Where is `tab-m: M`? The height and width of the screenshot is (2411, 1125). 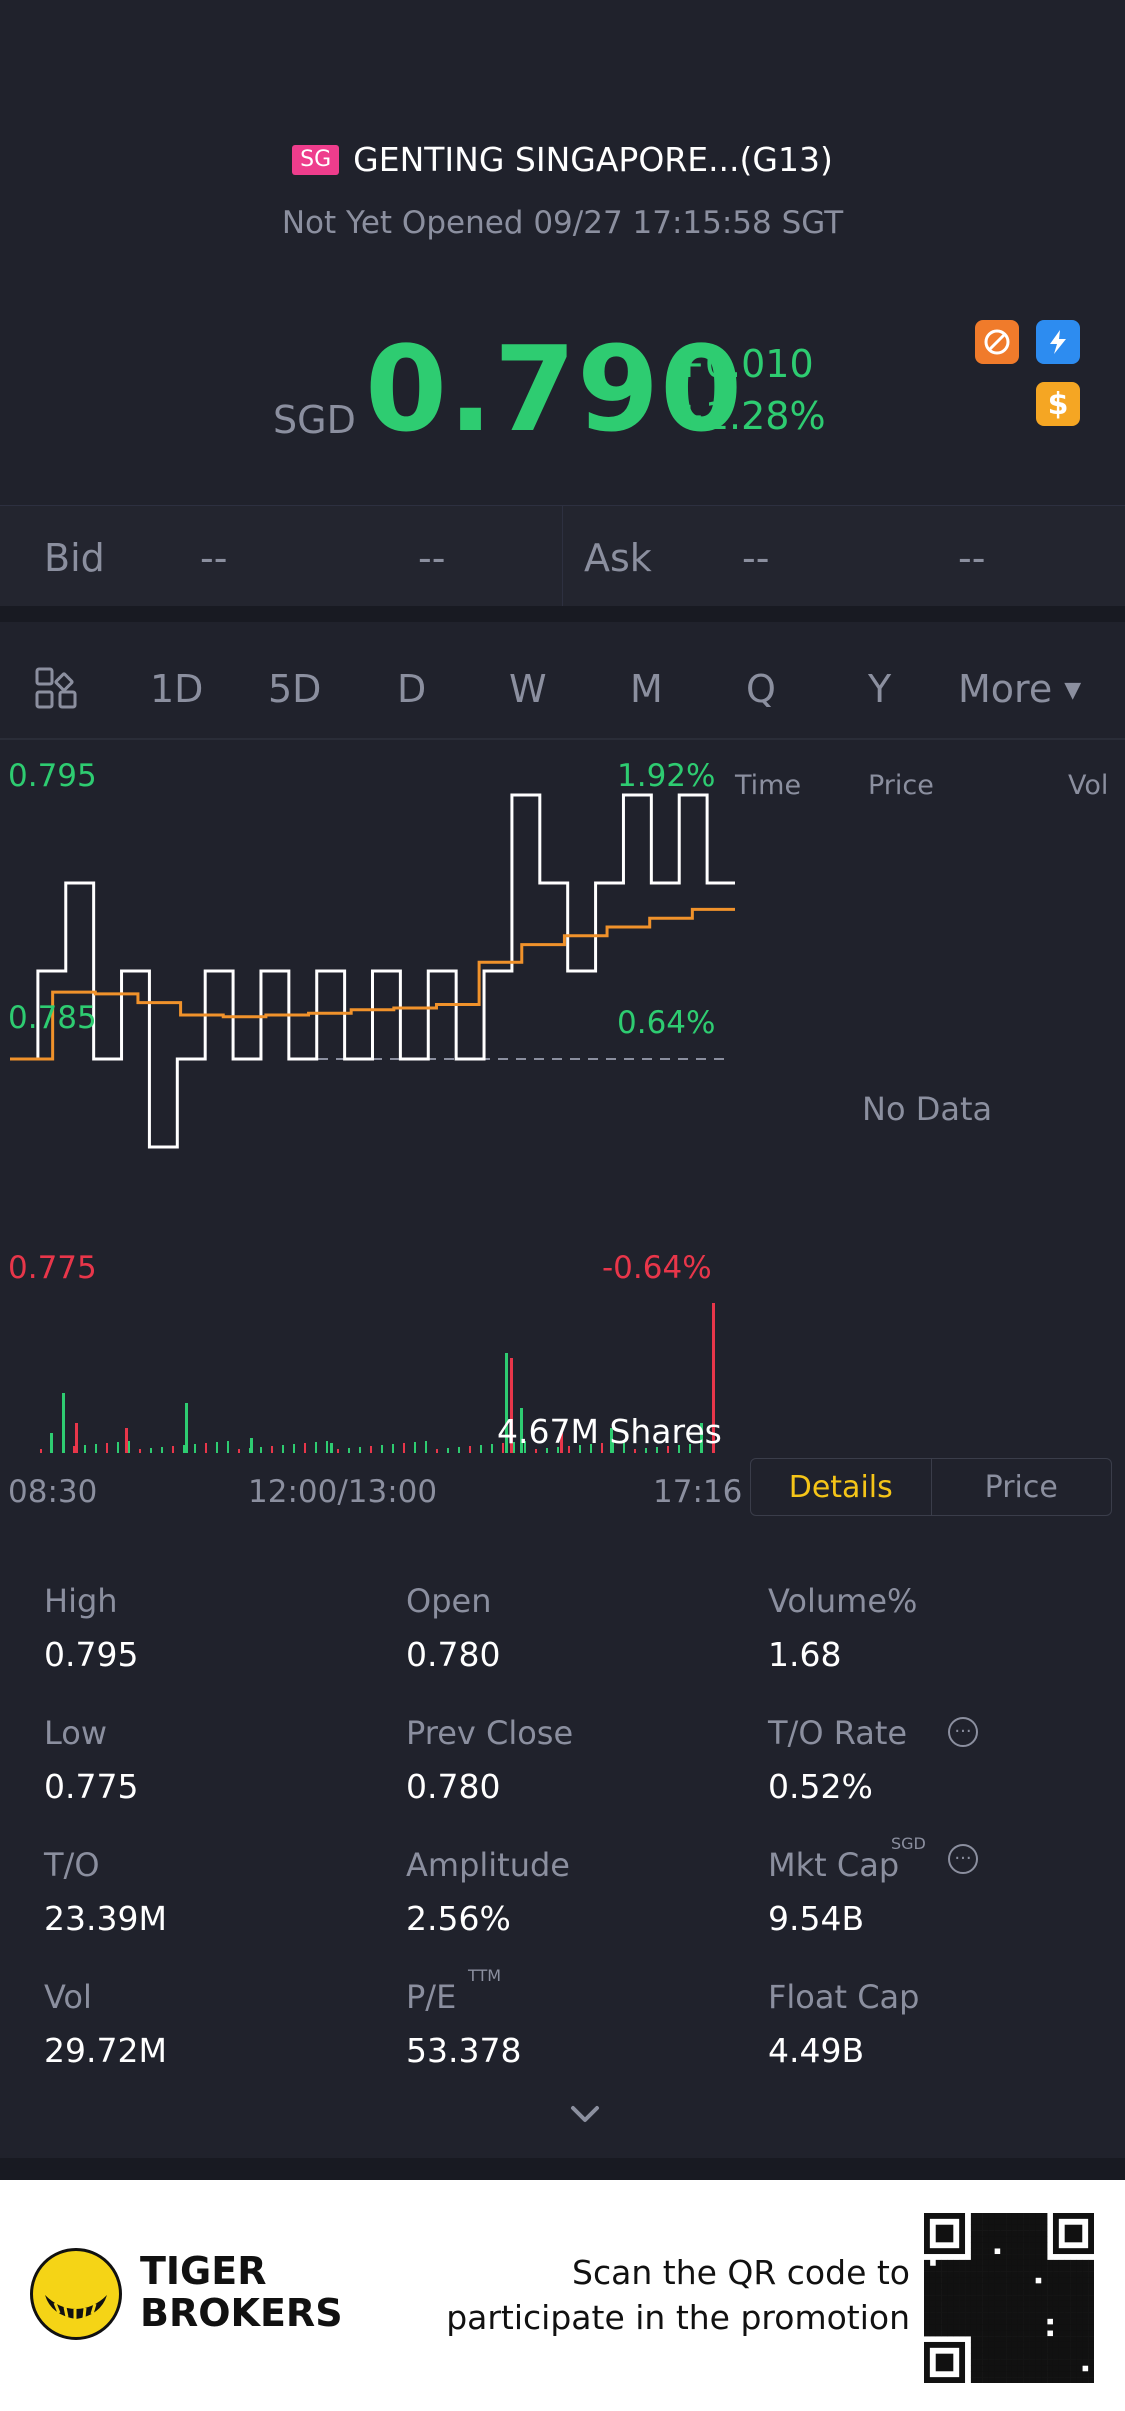
tab-m: M is located at coordinates (646, 689).